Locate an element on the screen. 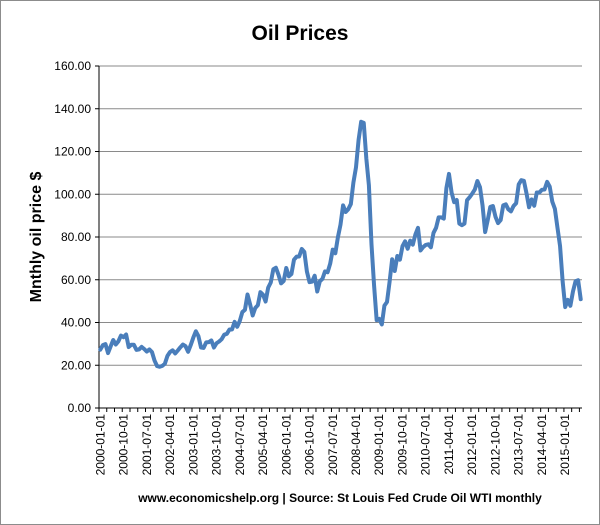 Image resolution: width=600 pixels, height=525 pixels. x-tick-label: 2006-10-01 is located at coordinates (310, 445).